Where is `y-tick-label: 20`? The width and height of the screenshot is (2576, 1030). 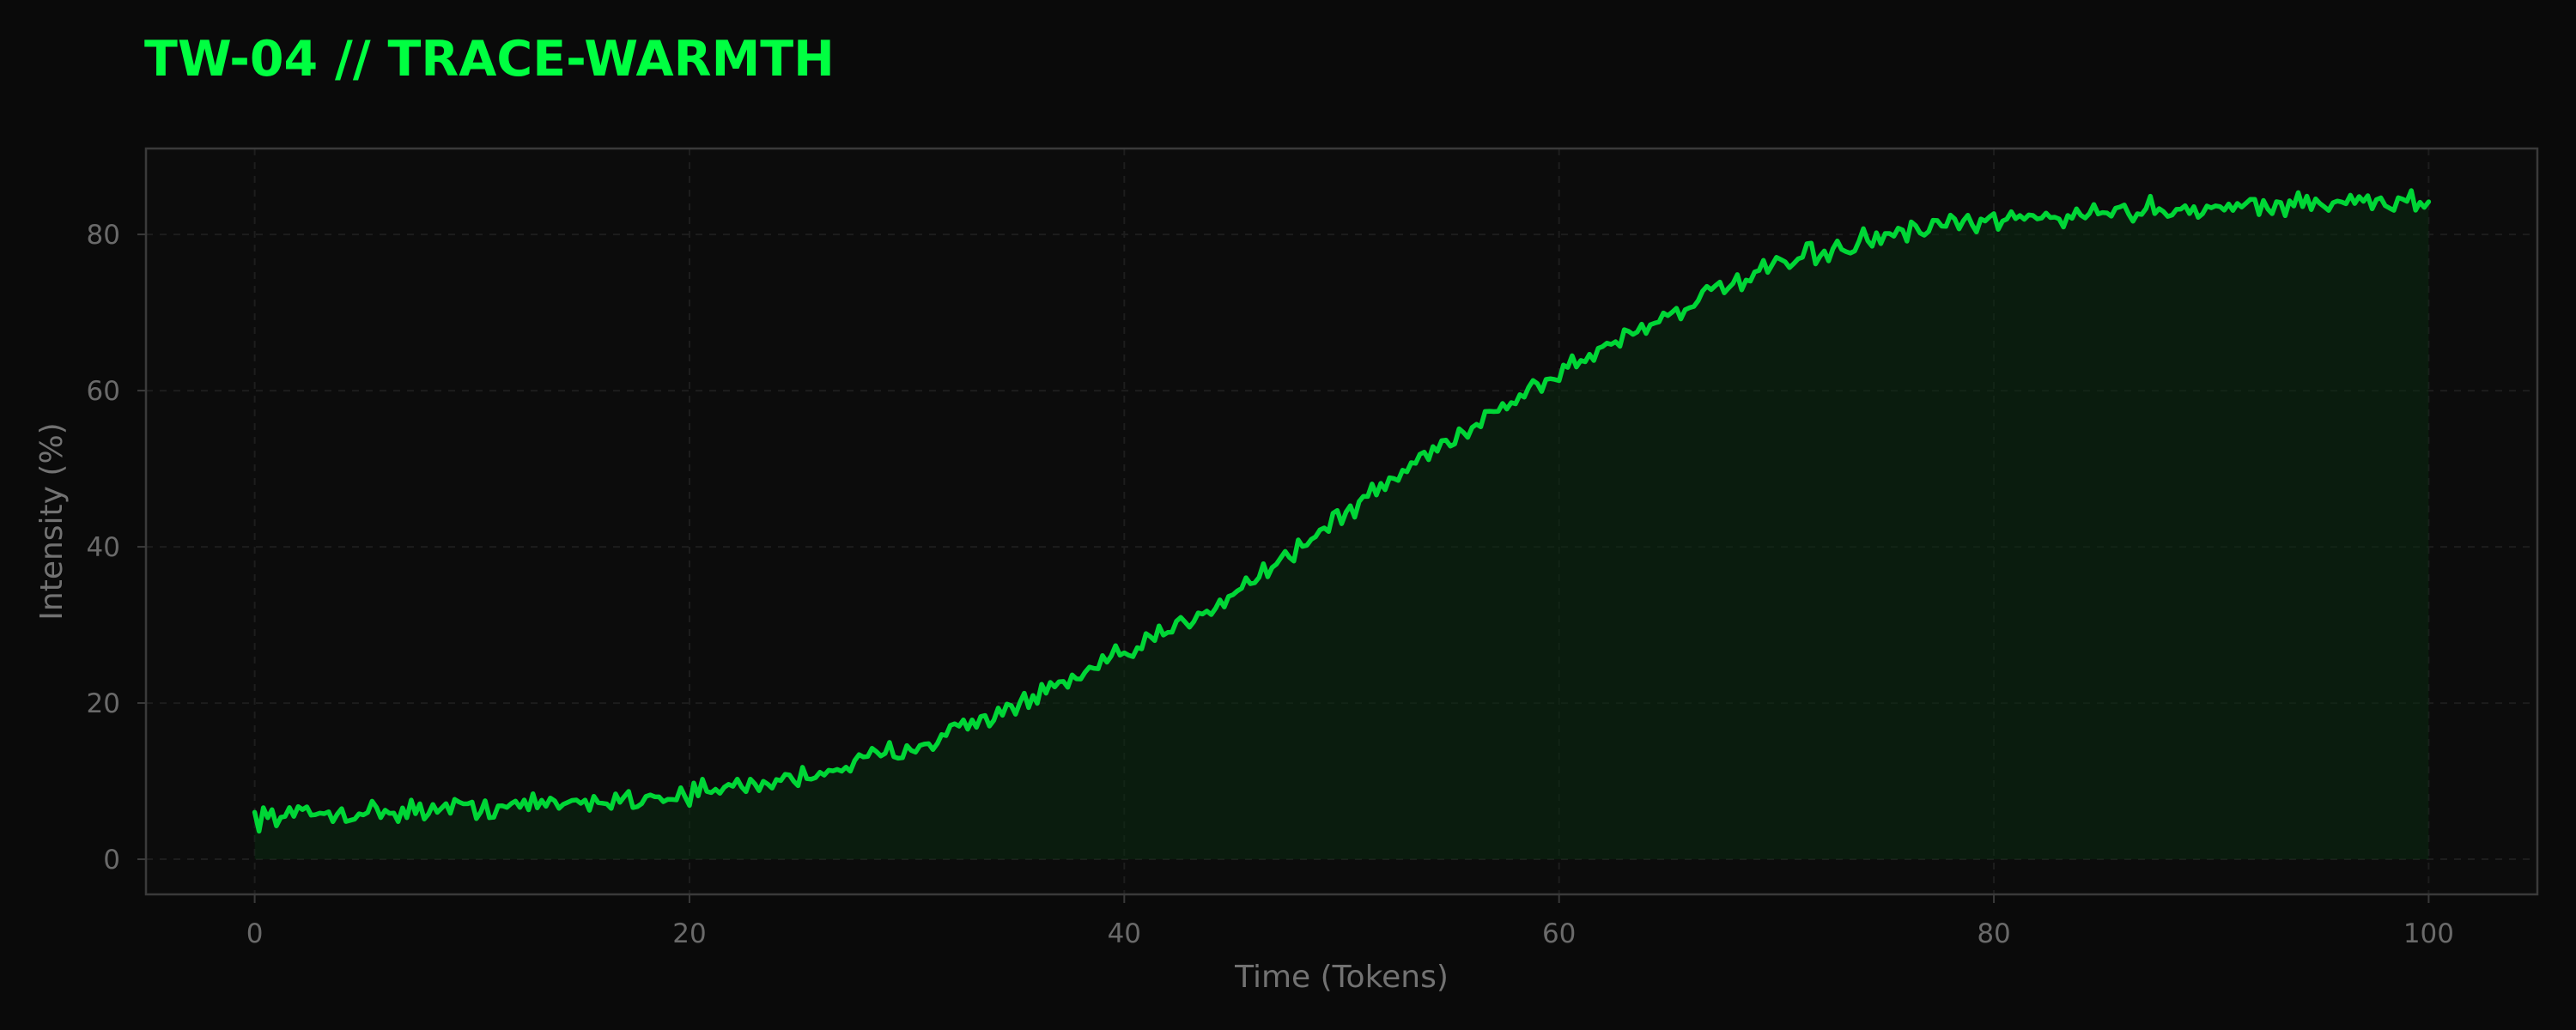
y-tick-label: 20 is located at coordinates (104, 703).